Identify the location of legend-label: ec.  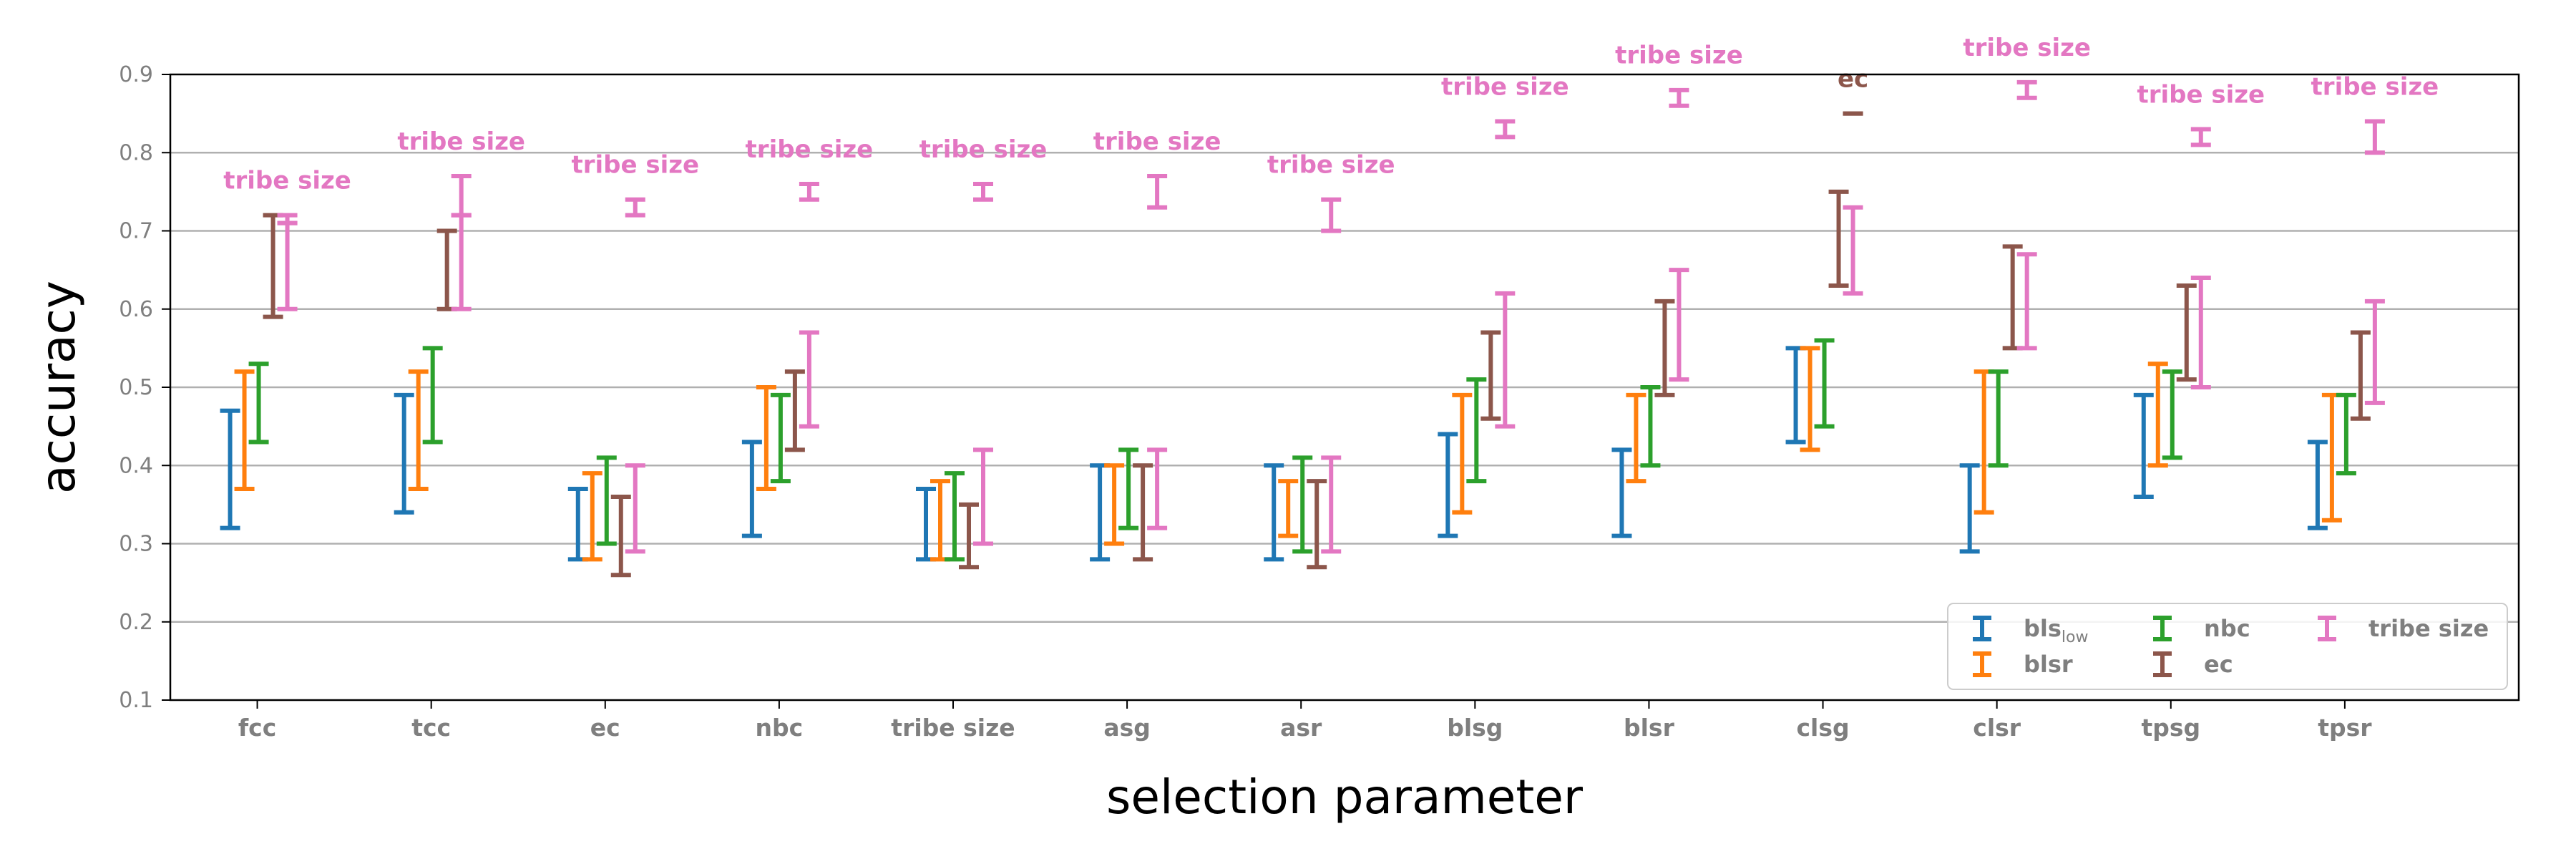
(2218, 664).